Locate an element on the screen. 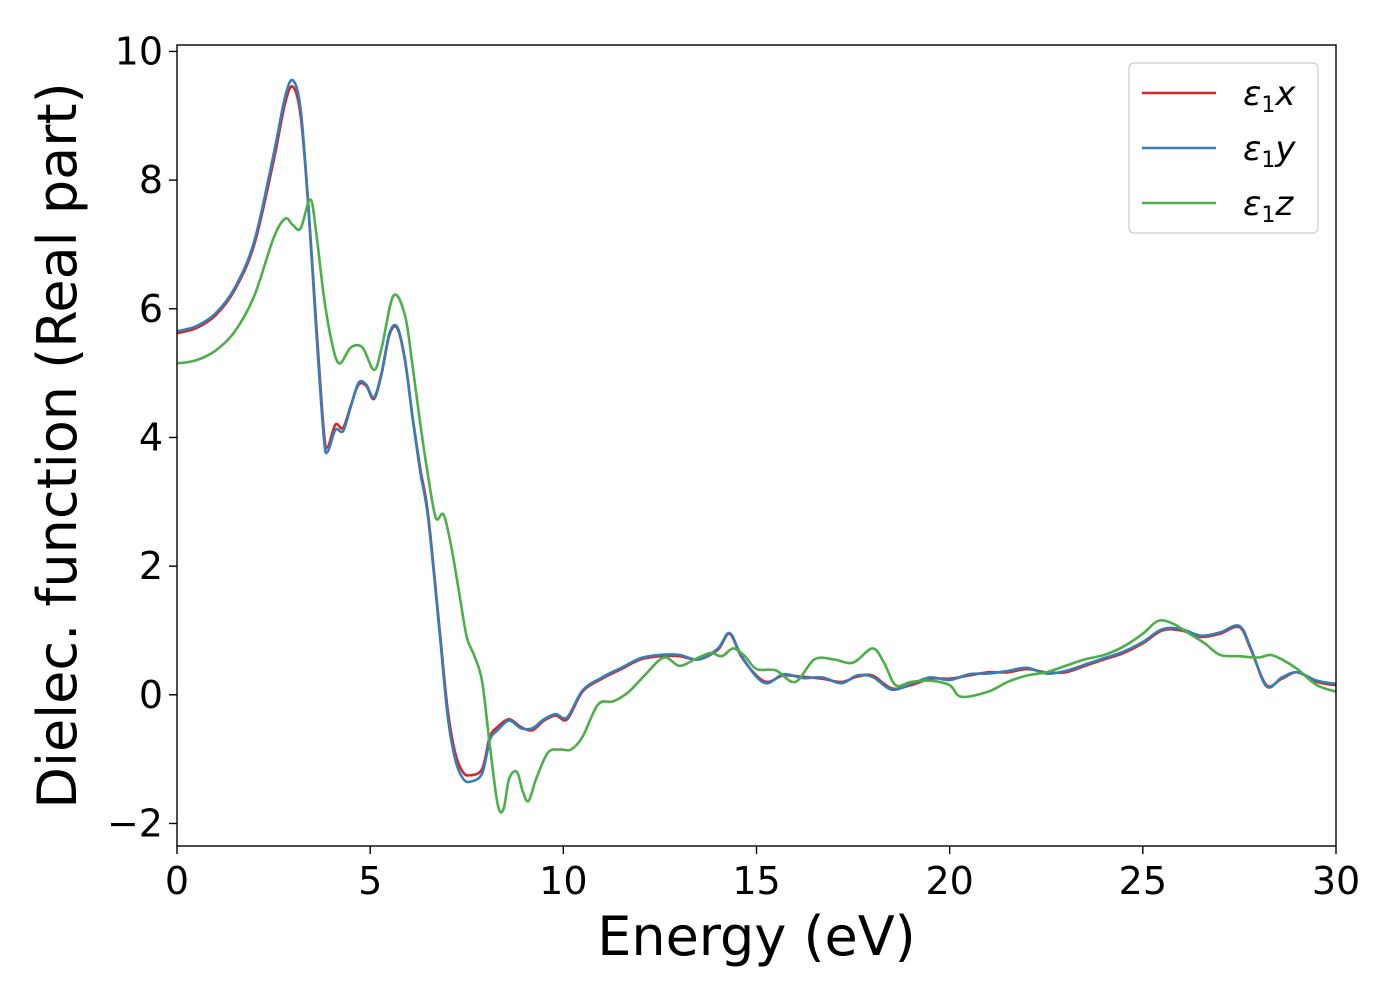 The width and height of the screenshot is (1400, 1000). y-tick-label: 0 is located at coordinates (151, 695).